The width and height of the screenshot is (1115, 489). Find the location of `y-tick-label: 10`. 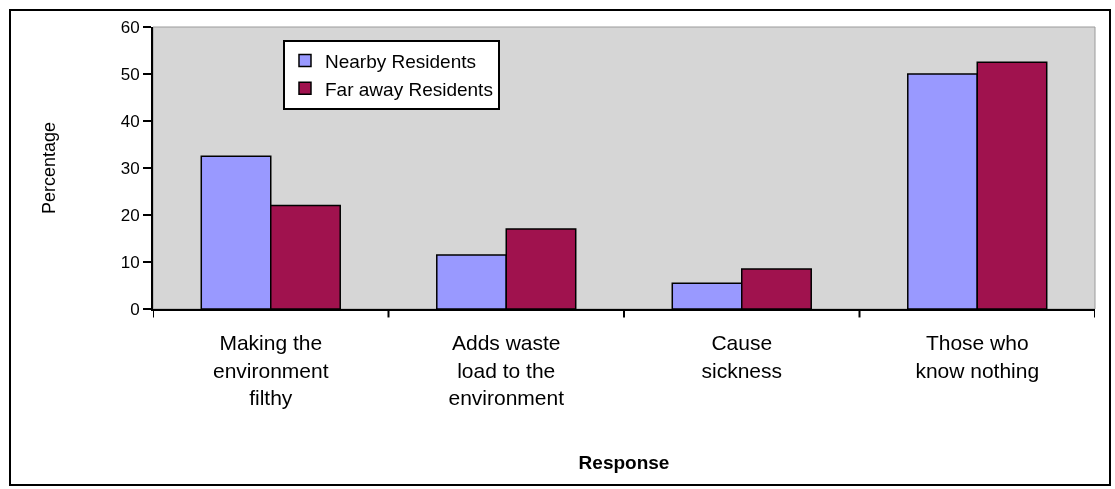

y-tick-label: 10 is located at coordinates (130, 262).